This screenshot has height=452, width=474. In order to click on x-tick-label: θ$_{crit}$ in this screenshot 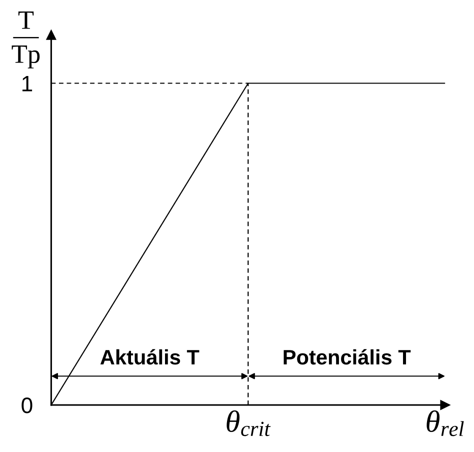, I will do `click(248, 423)`.